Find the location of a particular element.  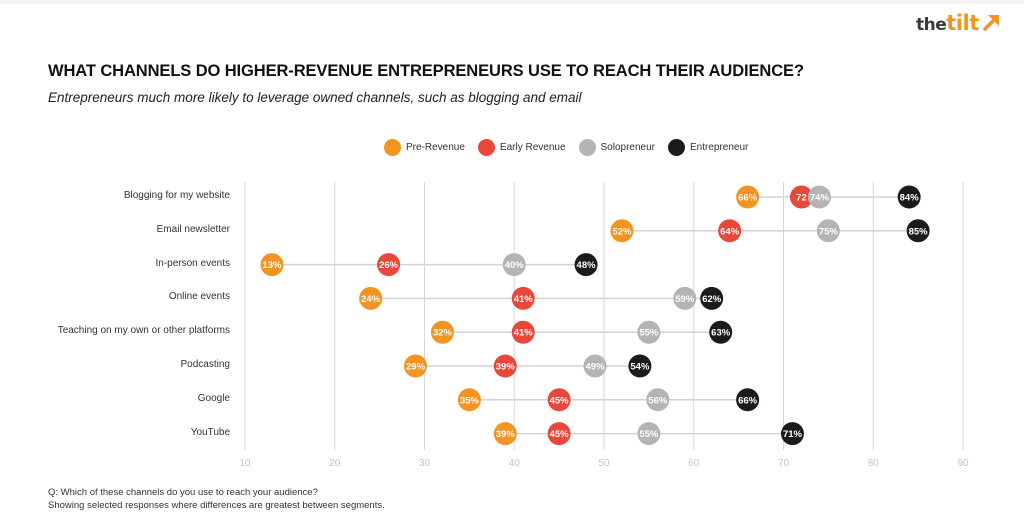

data-label: 24% is located at coordinates (371, 299).